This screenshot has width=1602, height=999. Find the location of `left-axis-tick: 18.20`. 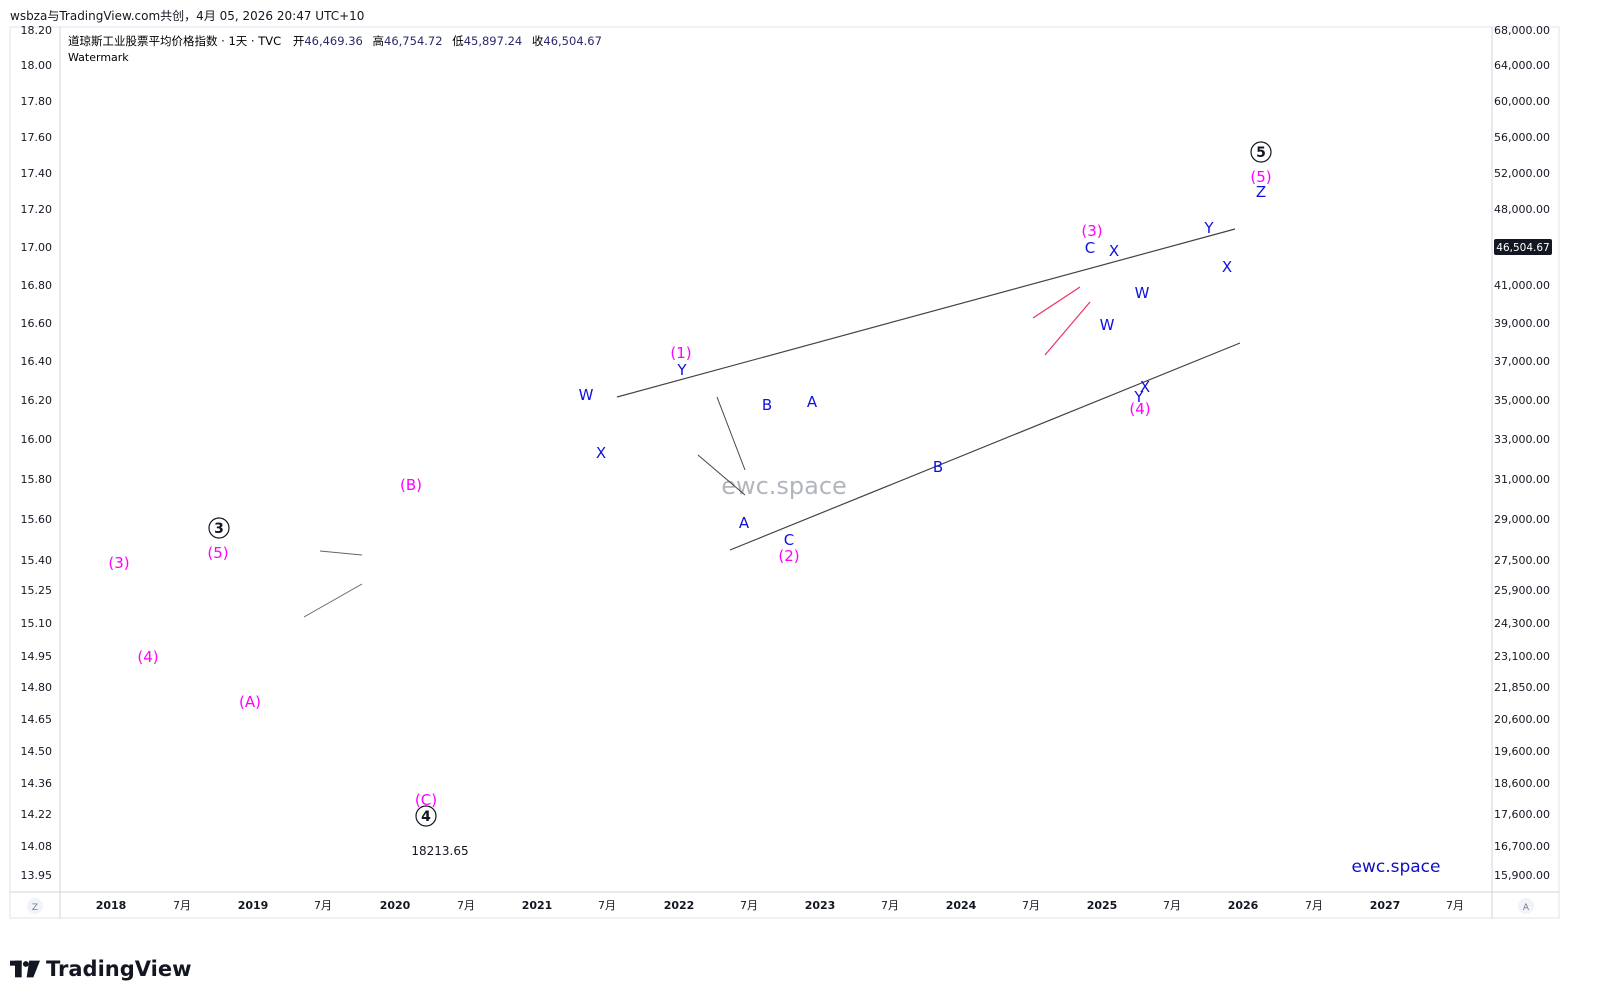

left-axis-tick: 18.20 is located at coordinates (37, 30).